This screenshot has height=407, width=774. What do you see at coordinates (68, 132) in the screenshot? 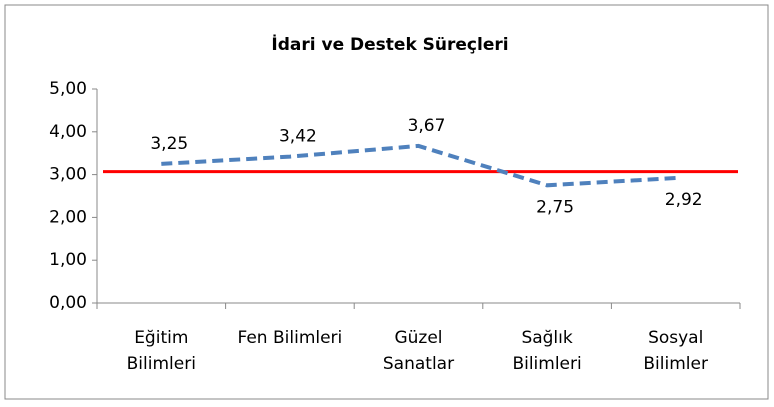
I see `y-tick-label: 4,00` at bounding box center [68, 132].